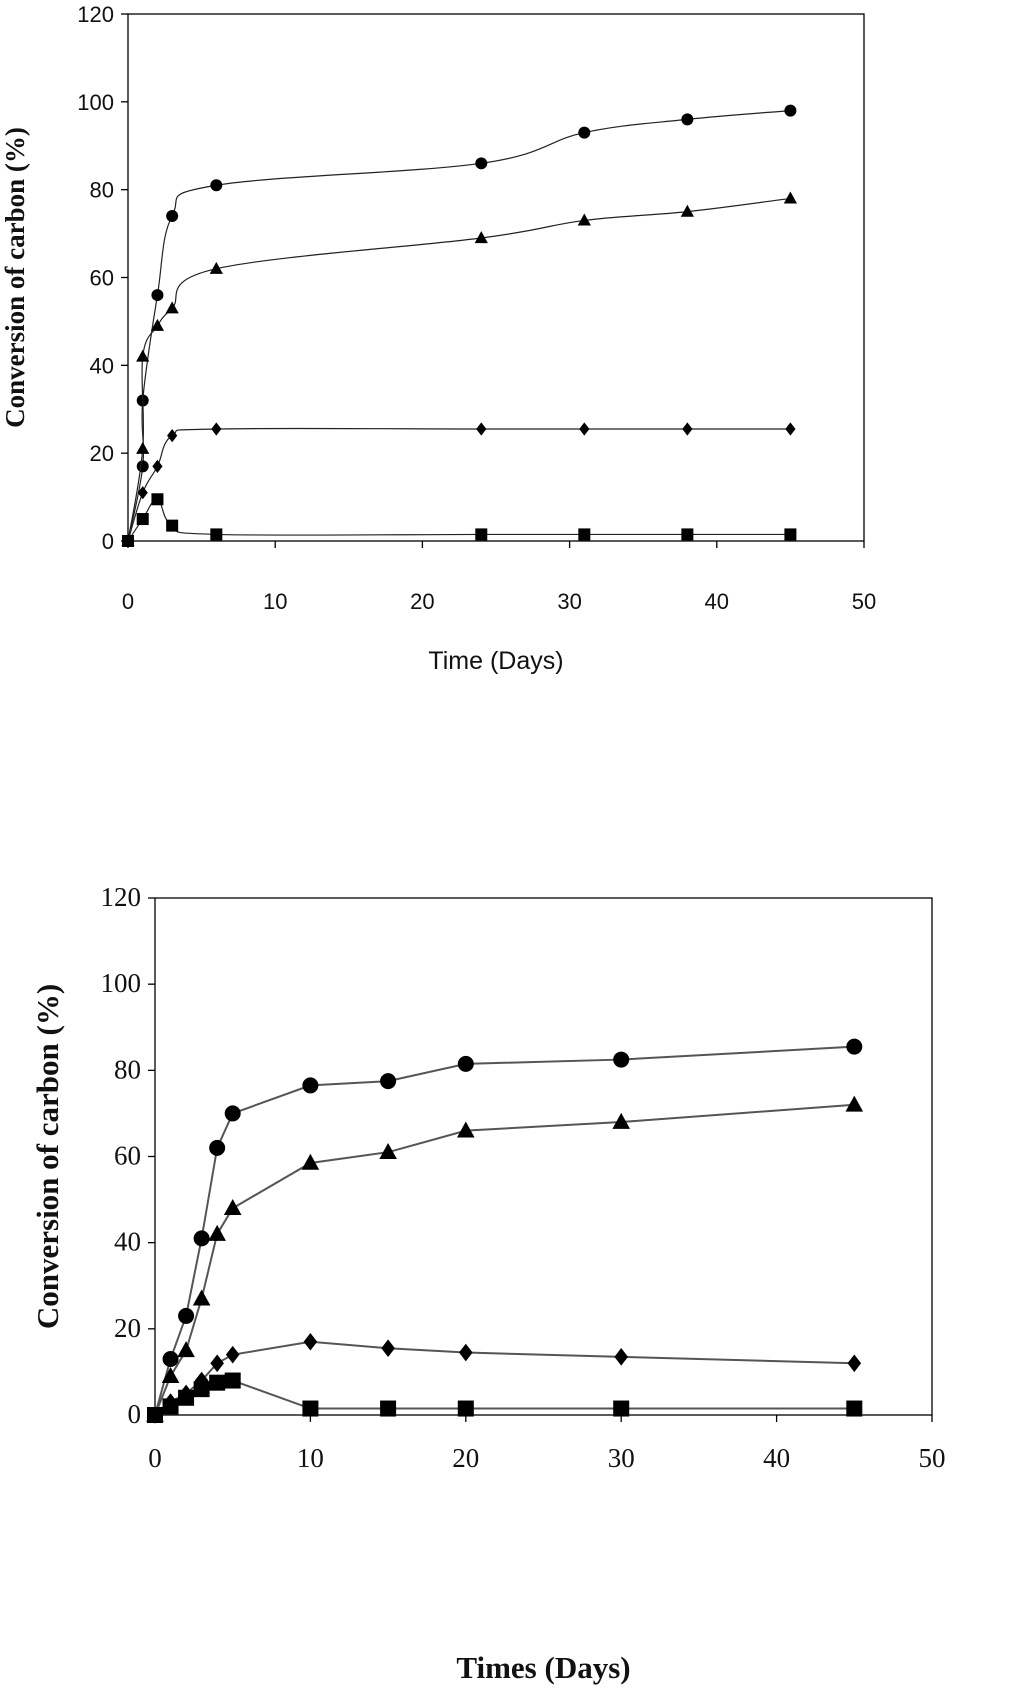 This screenshot has width=1024, height=1697. Describe the element at coordinates (776, 1458) in the screenshot. I see `chart2-xtick-label: 40` at that location.